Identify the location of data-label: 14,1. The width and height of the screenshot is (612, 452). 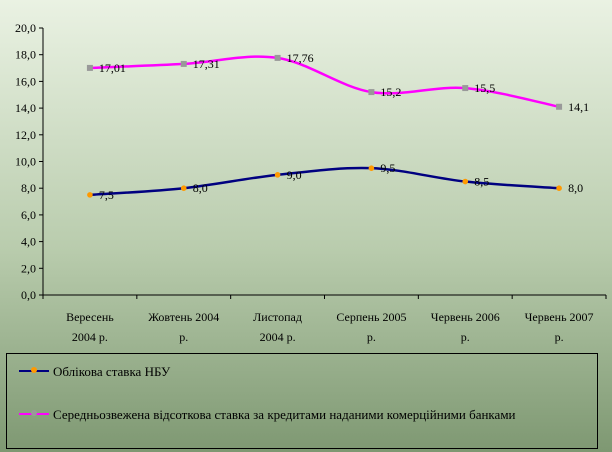
(578, 107).